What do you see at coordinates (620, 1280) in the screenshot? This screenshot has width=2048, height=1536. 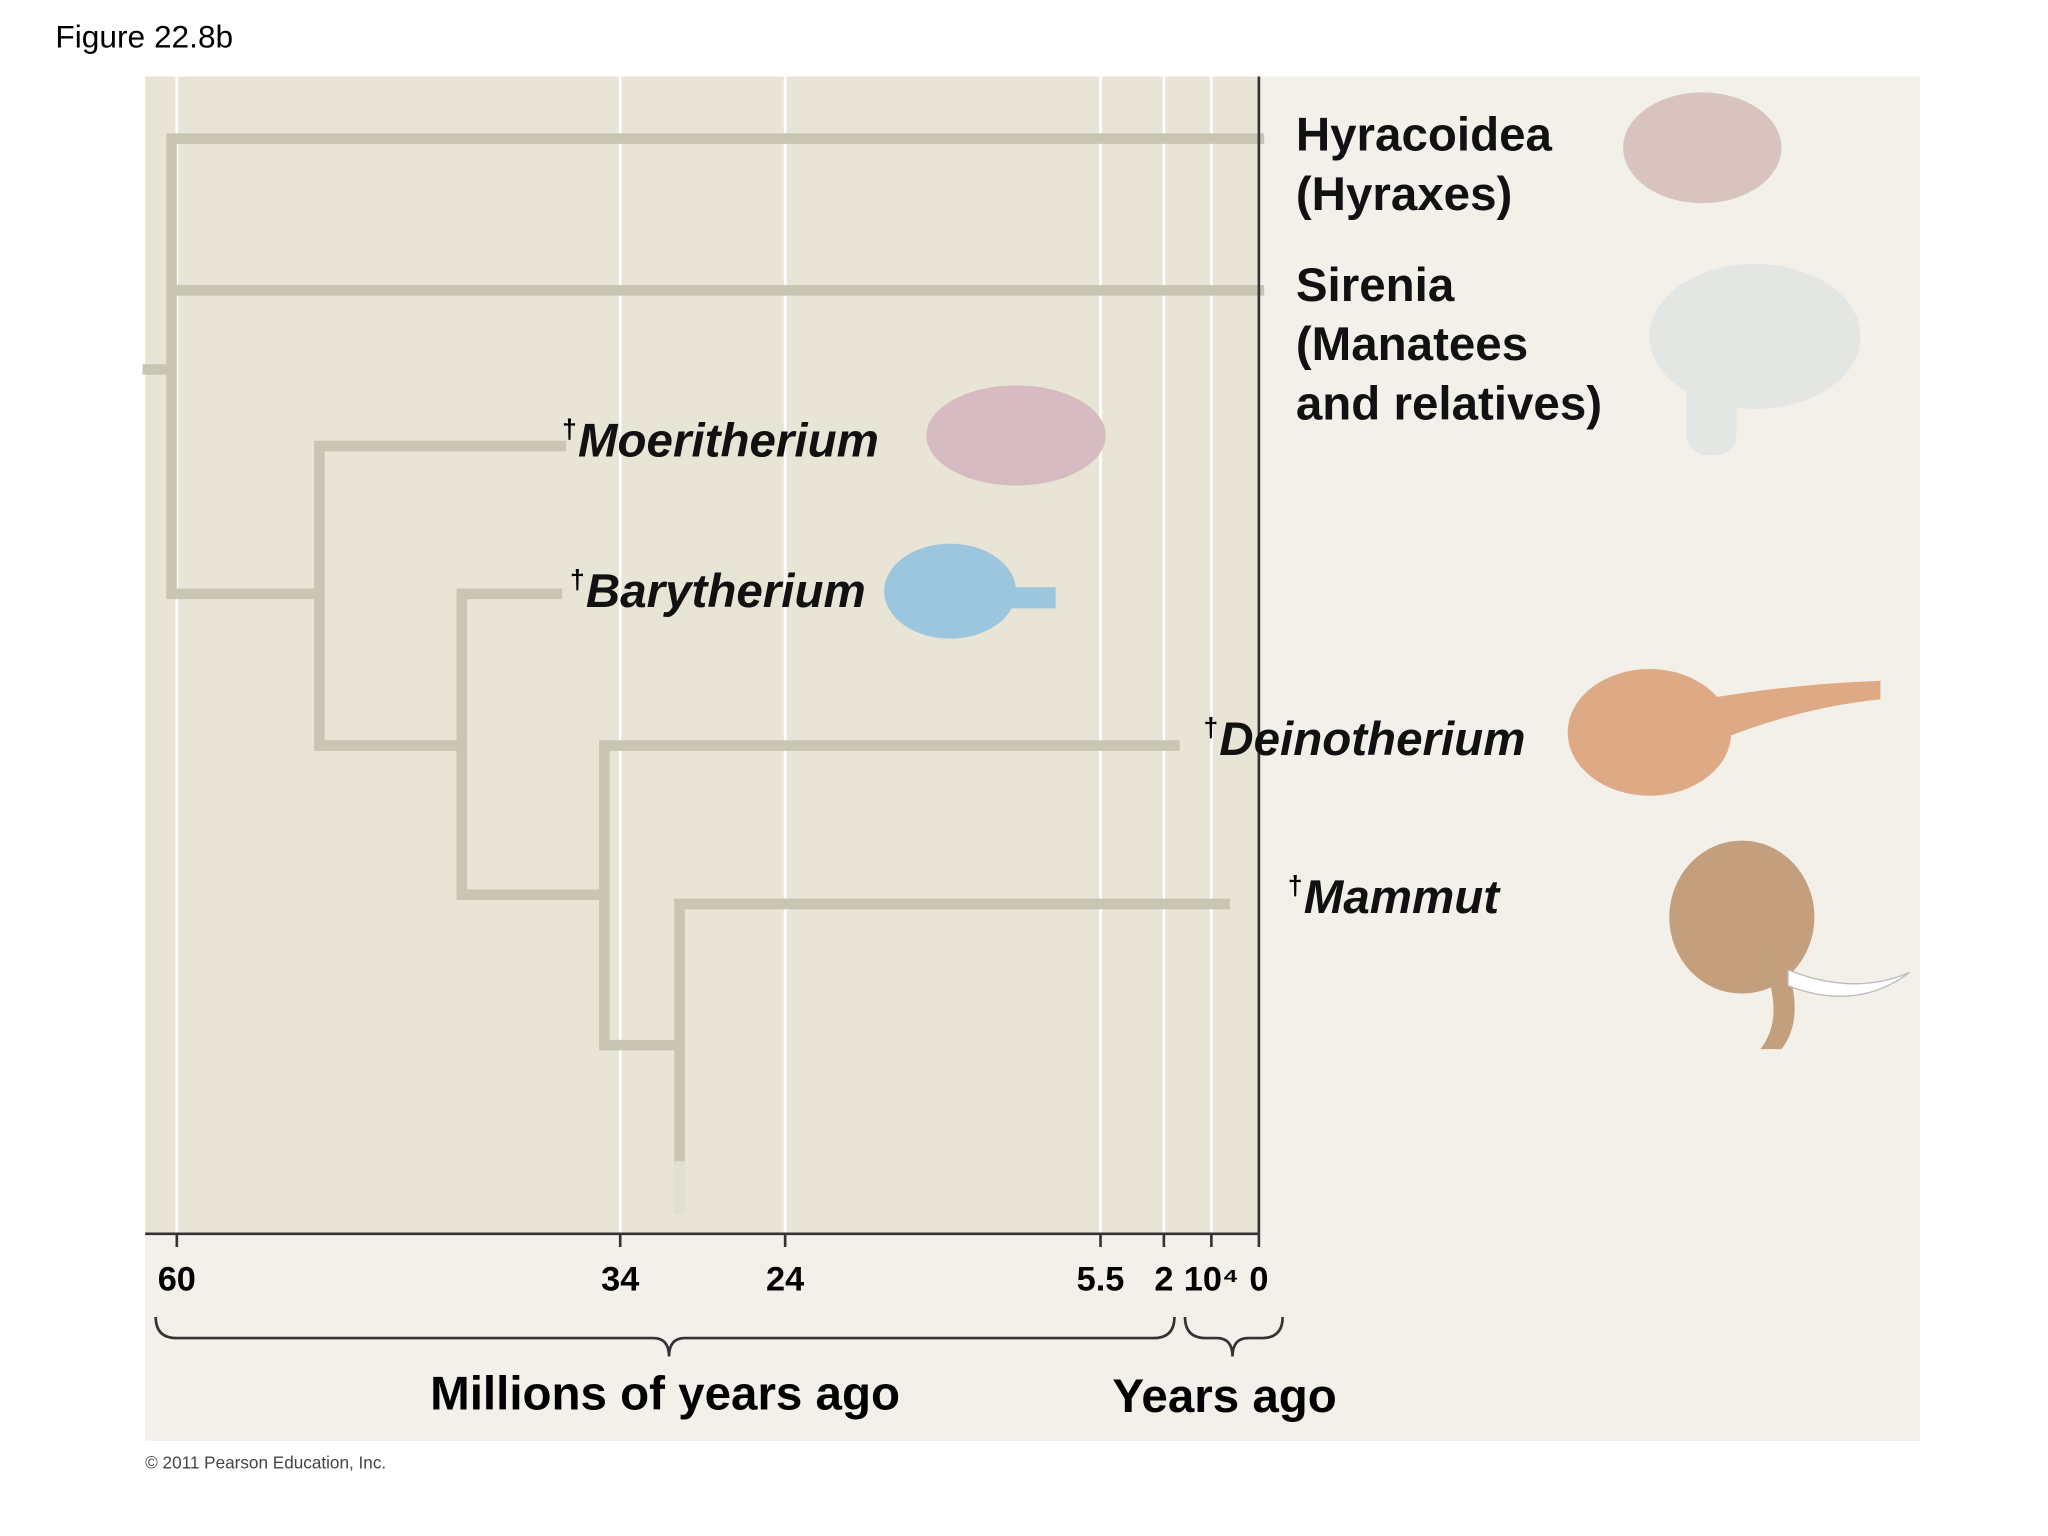 I see `tick-label: 34` at bounding box center [620, 1280].